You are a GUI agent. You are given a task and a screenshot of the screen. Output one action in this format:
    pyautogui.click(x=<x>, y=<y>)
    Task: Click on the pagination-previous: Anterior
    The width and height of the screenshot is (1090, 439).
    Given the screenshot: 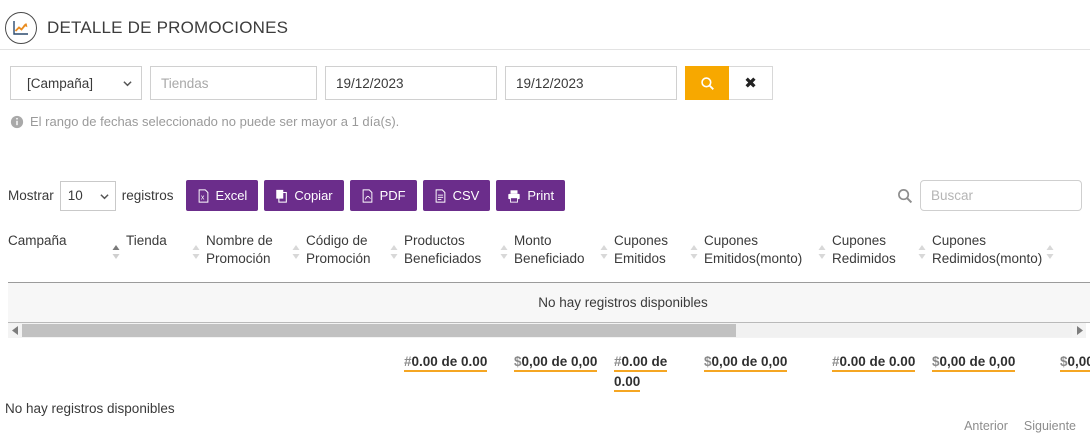 What is the action you would take?
    pyautogui.click(x=986, y=426)
    